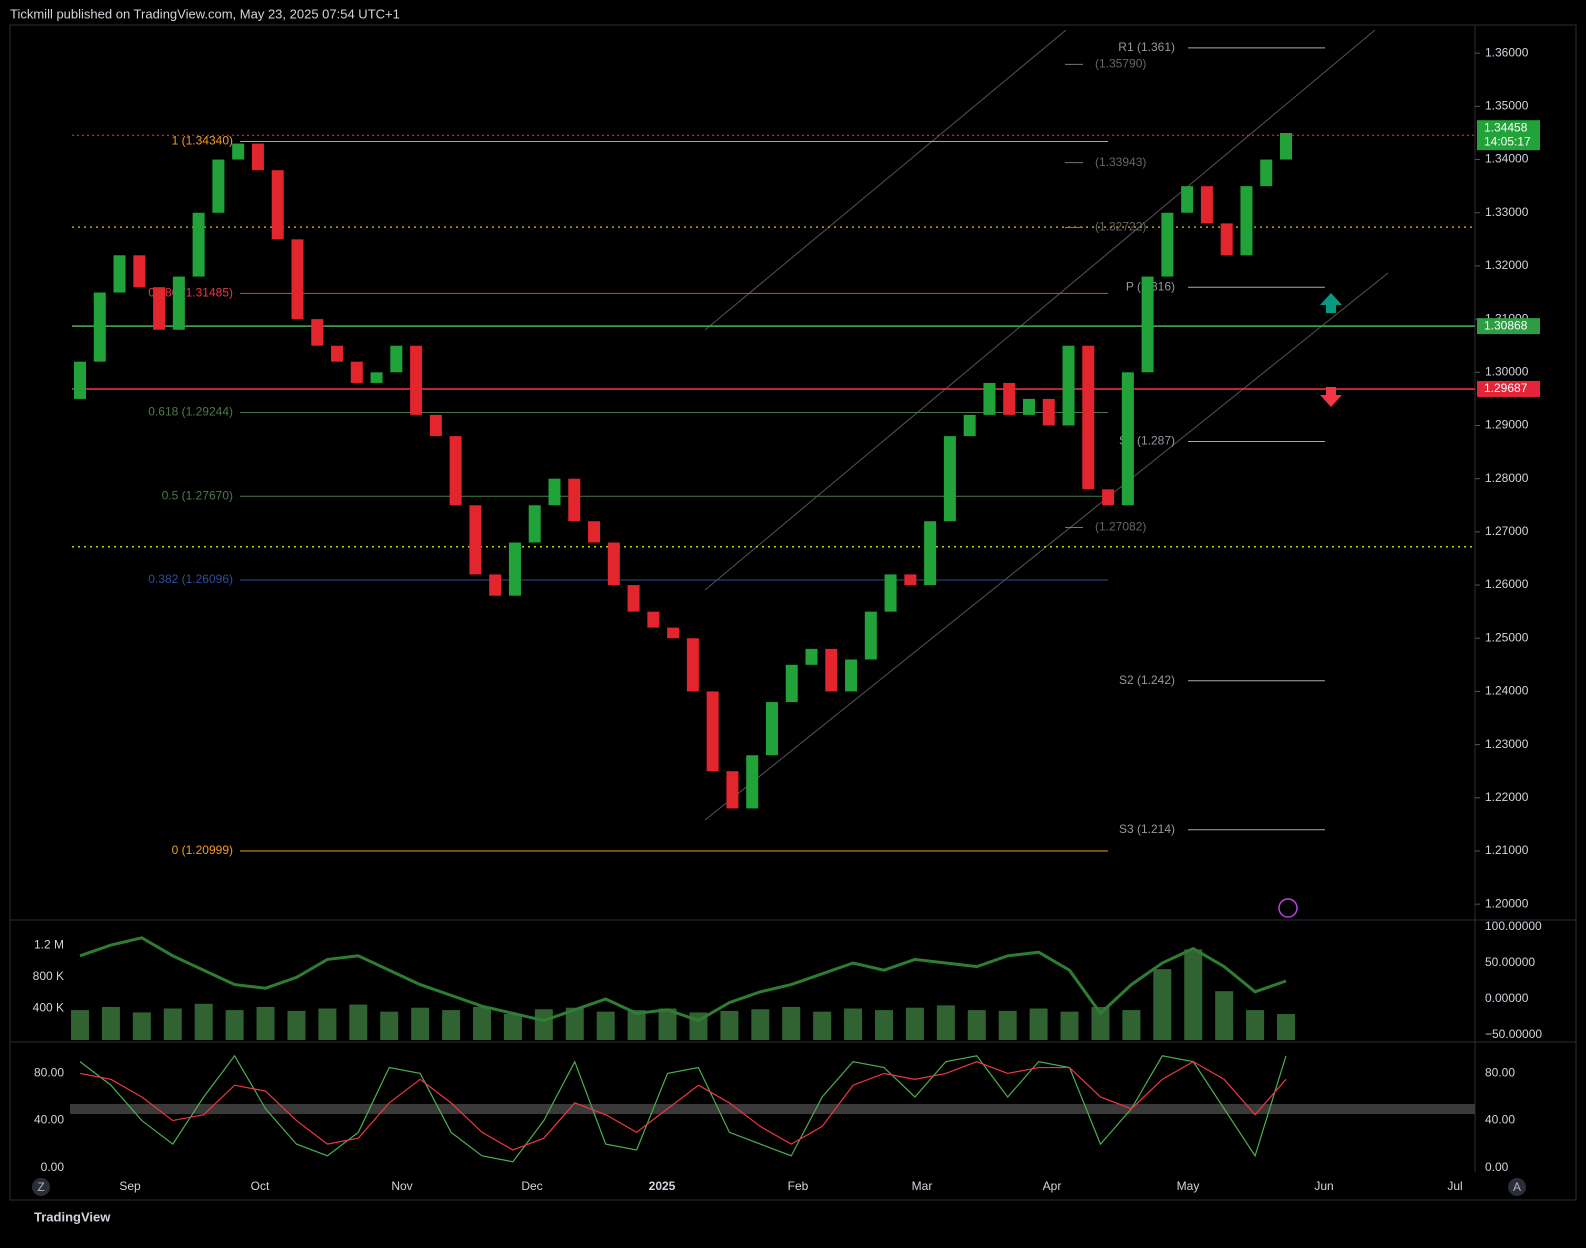  I want to click on stoch-band, so click(772, 1109).